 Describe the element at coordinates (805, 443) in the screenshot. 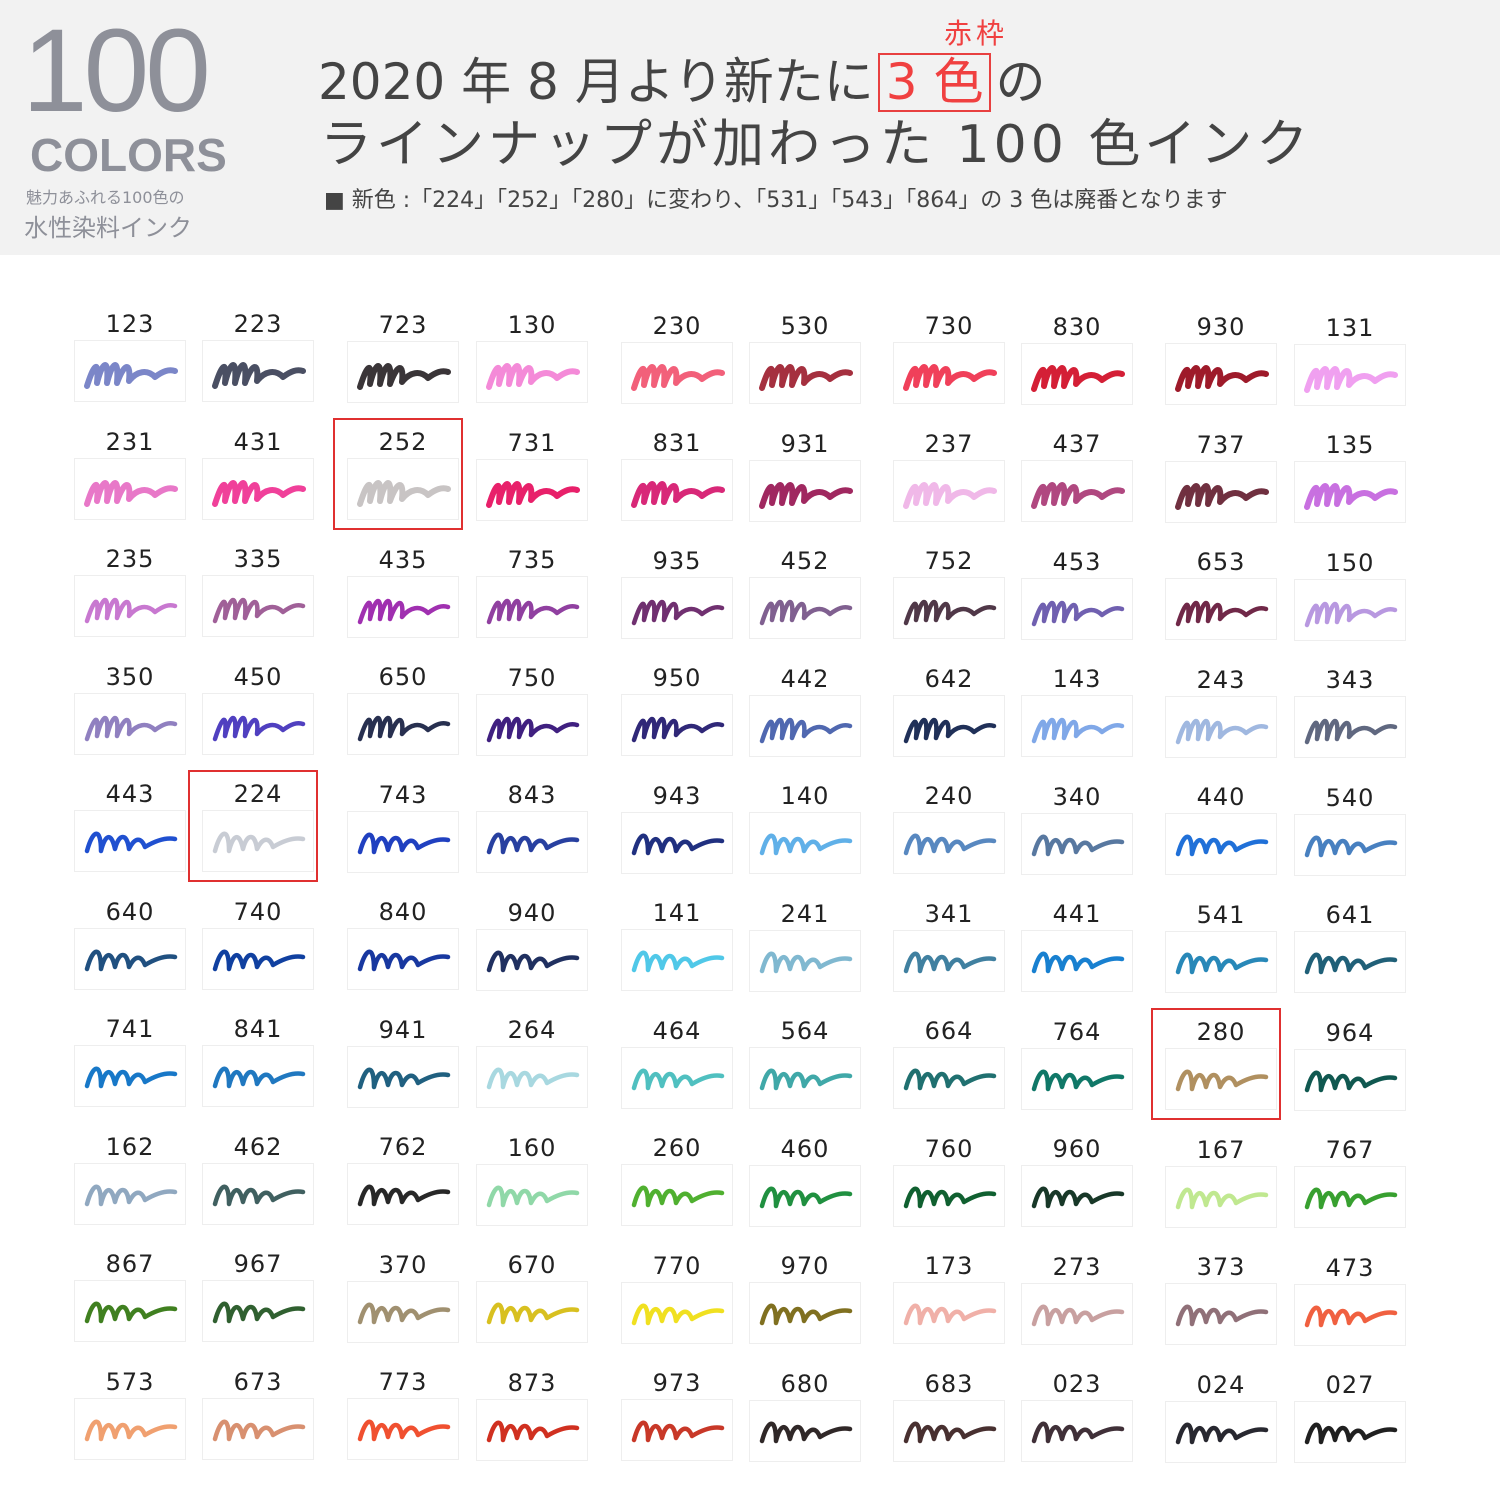

I see `swatch-code: 931` at that location.